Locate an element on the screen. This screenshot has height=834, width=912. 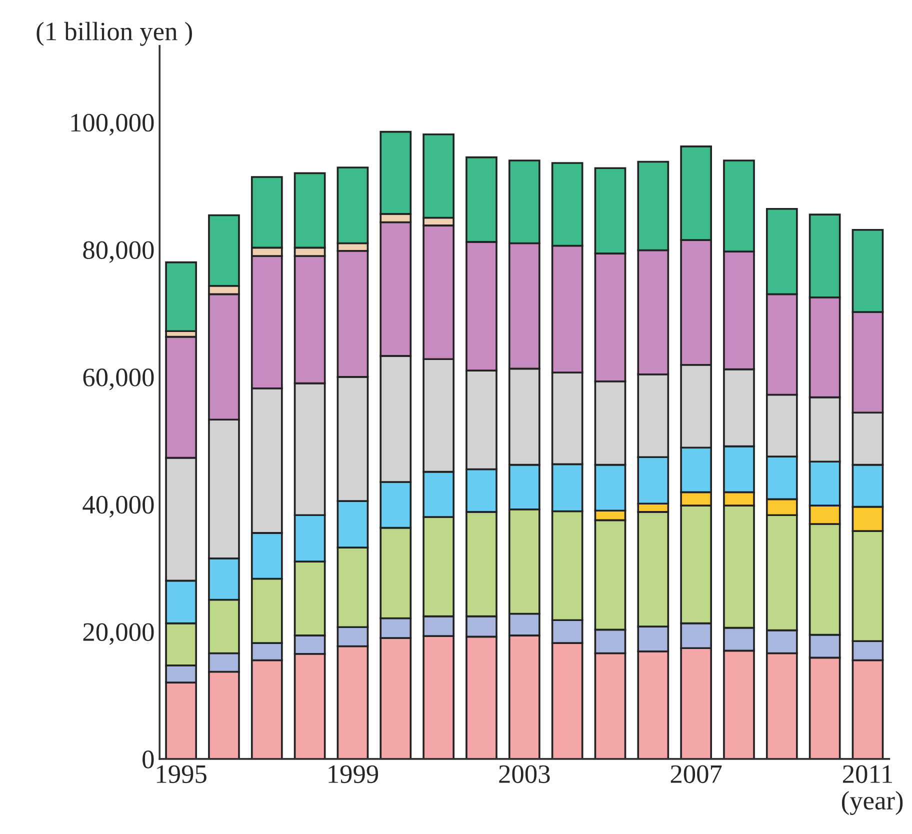
y-tick-label: 60,000 is located at coordinates (118, 379).